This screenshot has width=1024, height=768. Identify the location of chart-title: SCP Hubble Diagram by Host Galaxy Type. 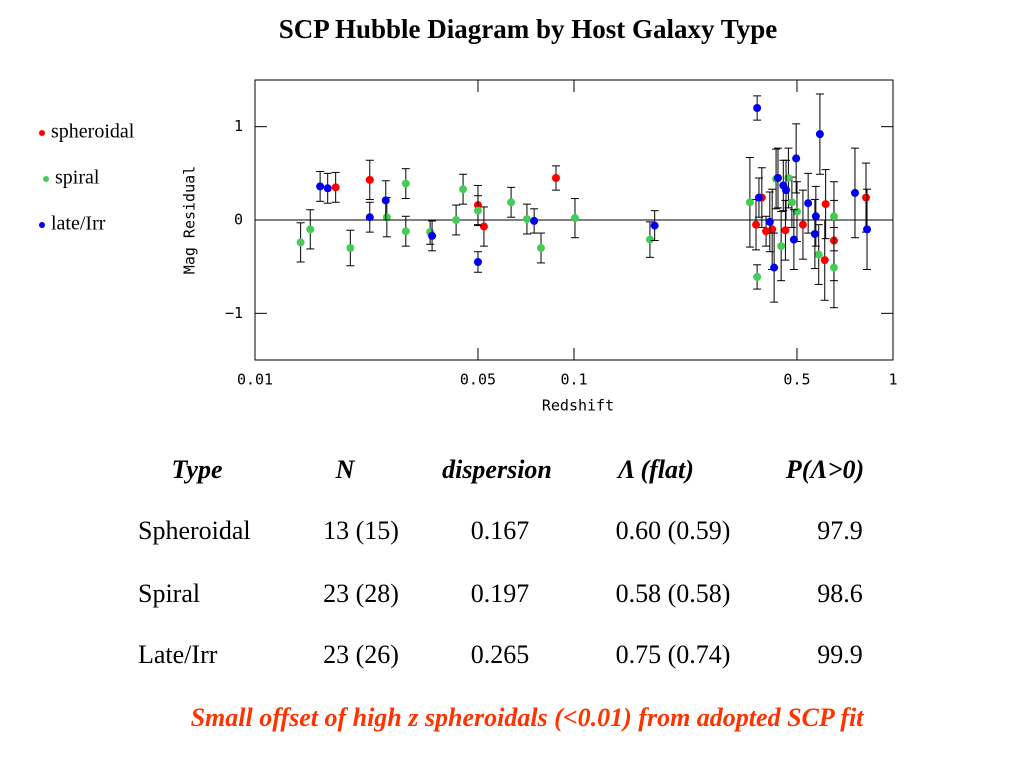
(528, 29).